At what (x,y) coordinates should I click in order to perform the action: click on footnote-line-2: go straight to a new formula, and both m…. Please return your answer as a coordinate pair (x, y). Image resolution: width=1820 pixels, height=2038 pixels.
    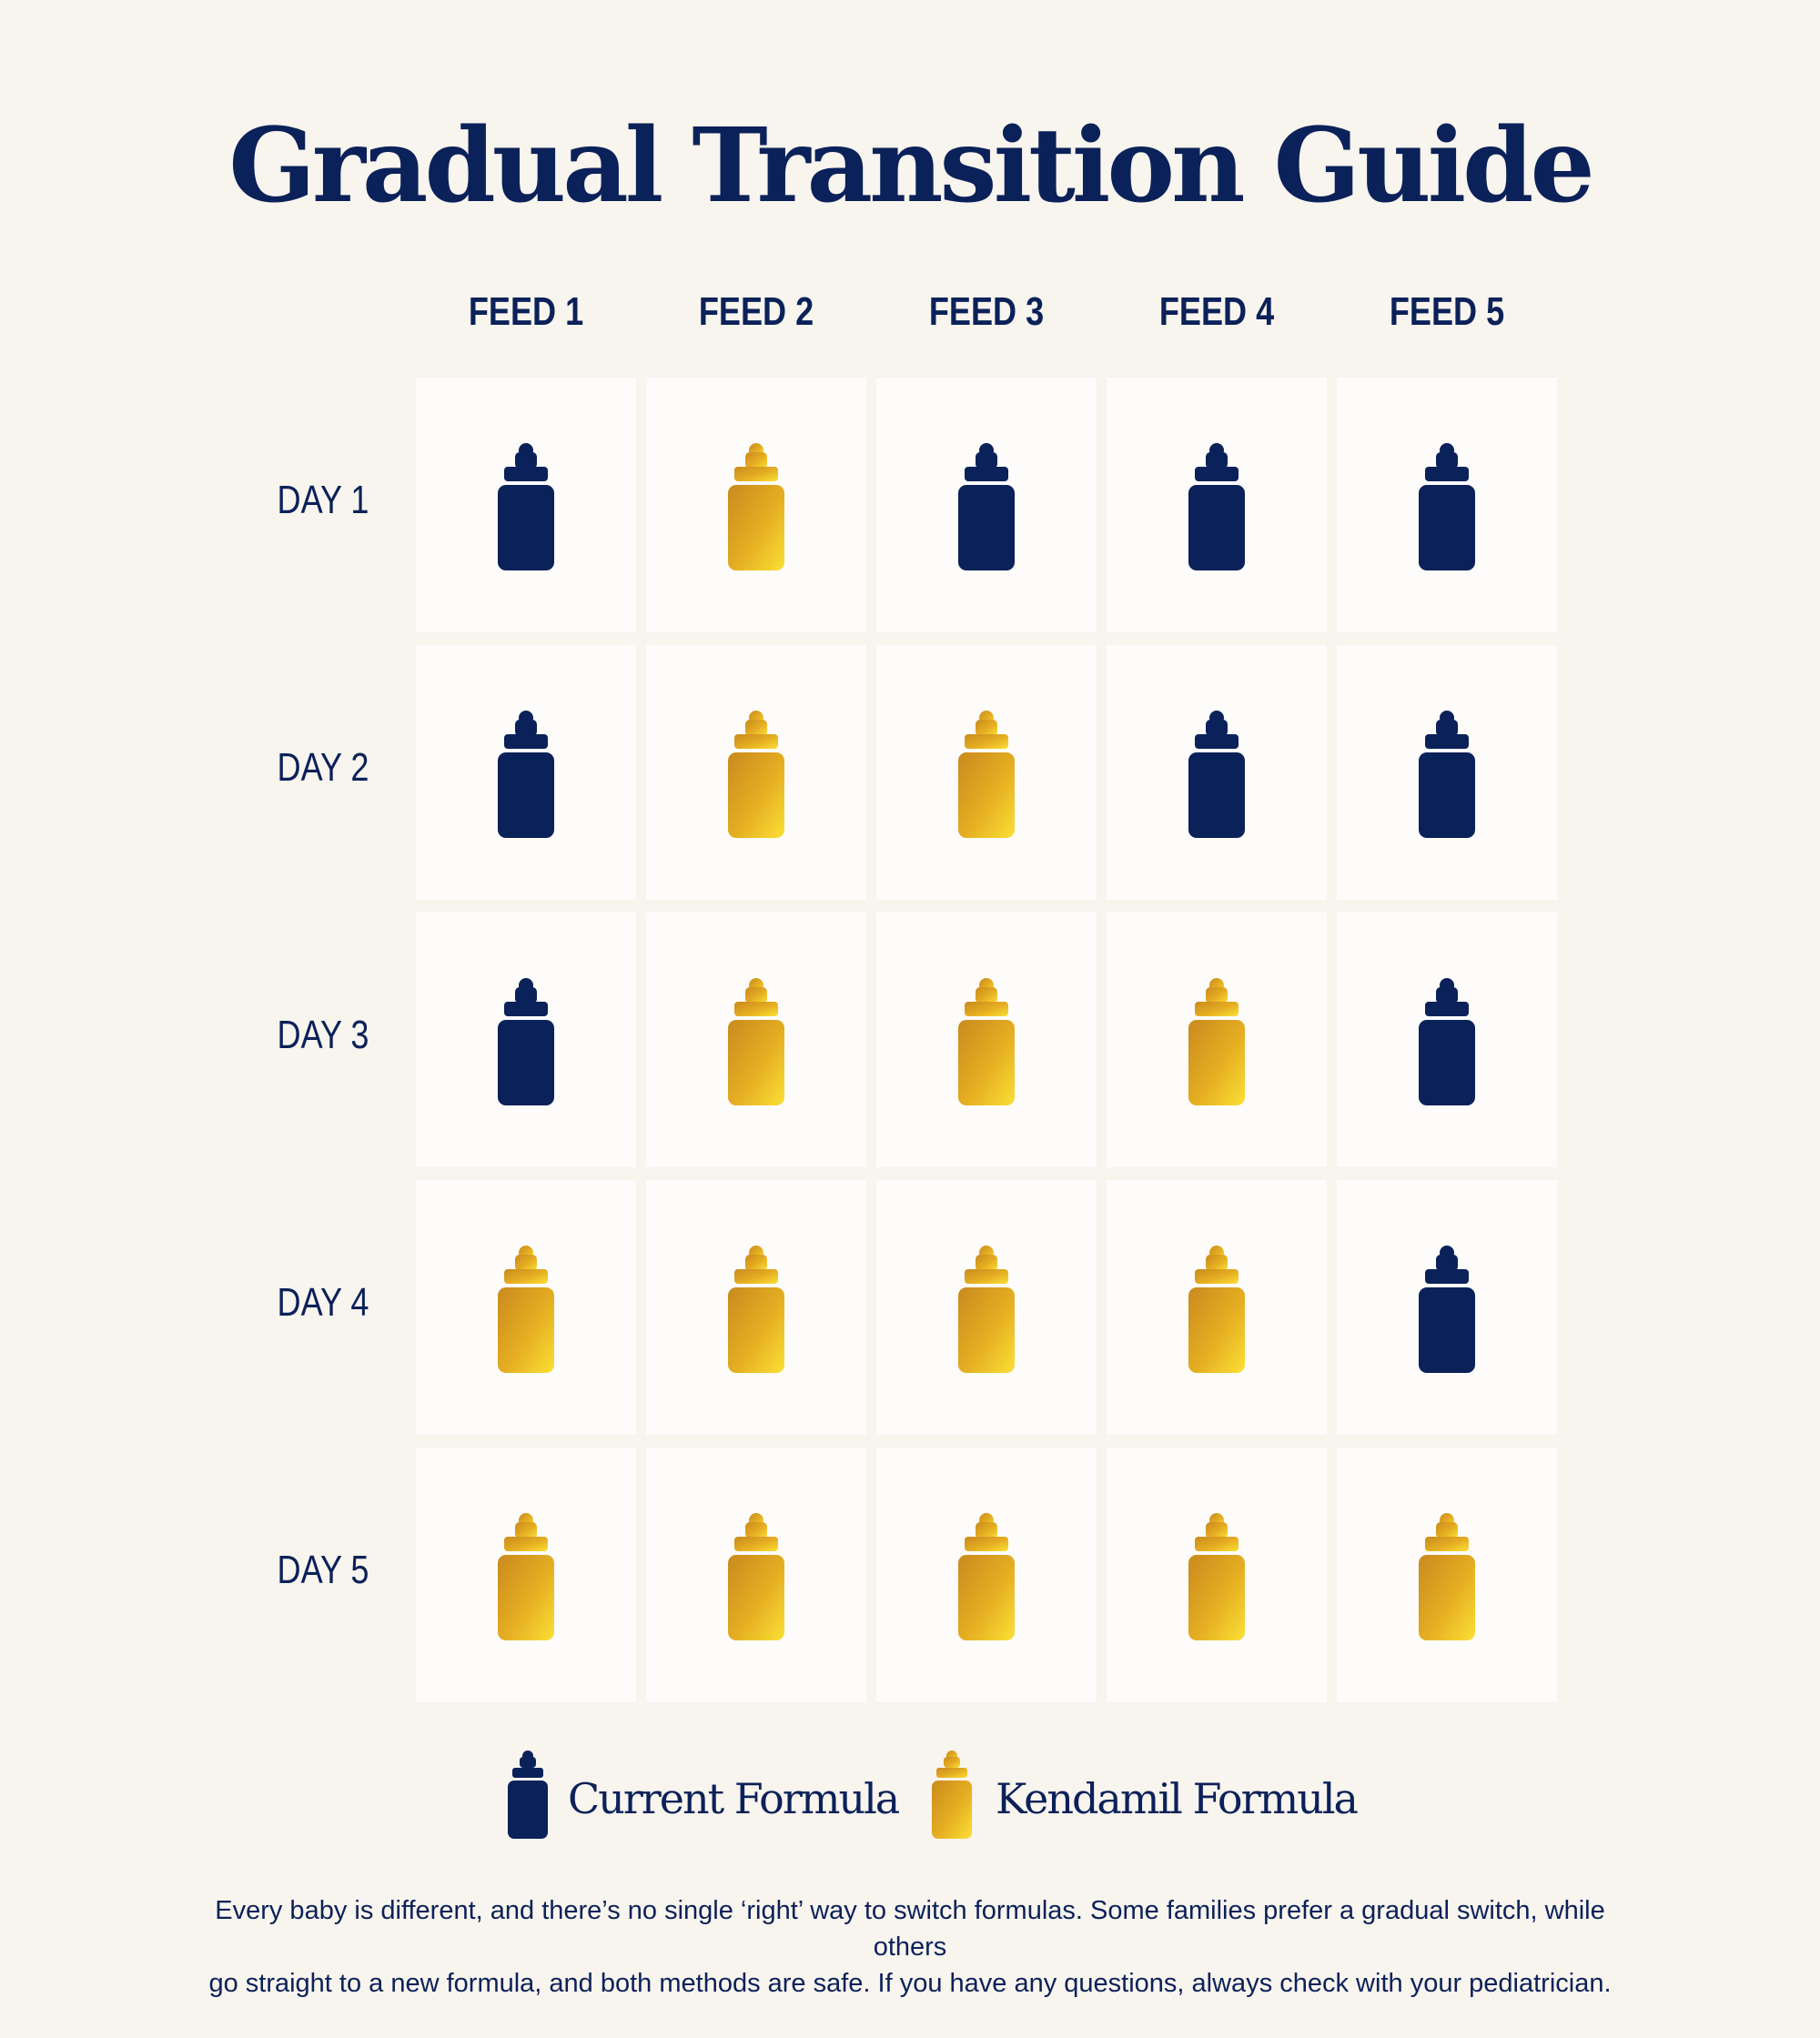
    Looking at the image, I should click on (910, 1983).